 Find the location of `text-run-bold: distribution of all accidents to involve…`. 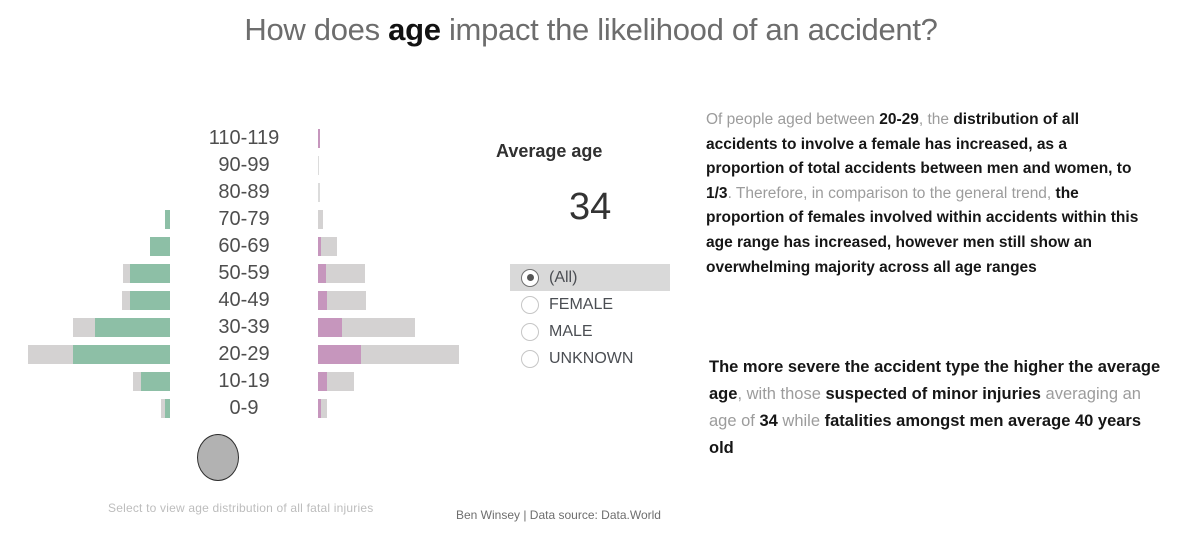

text-run-bold: distribution of all accidents to involve… is located at coordinates (919, 156).